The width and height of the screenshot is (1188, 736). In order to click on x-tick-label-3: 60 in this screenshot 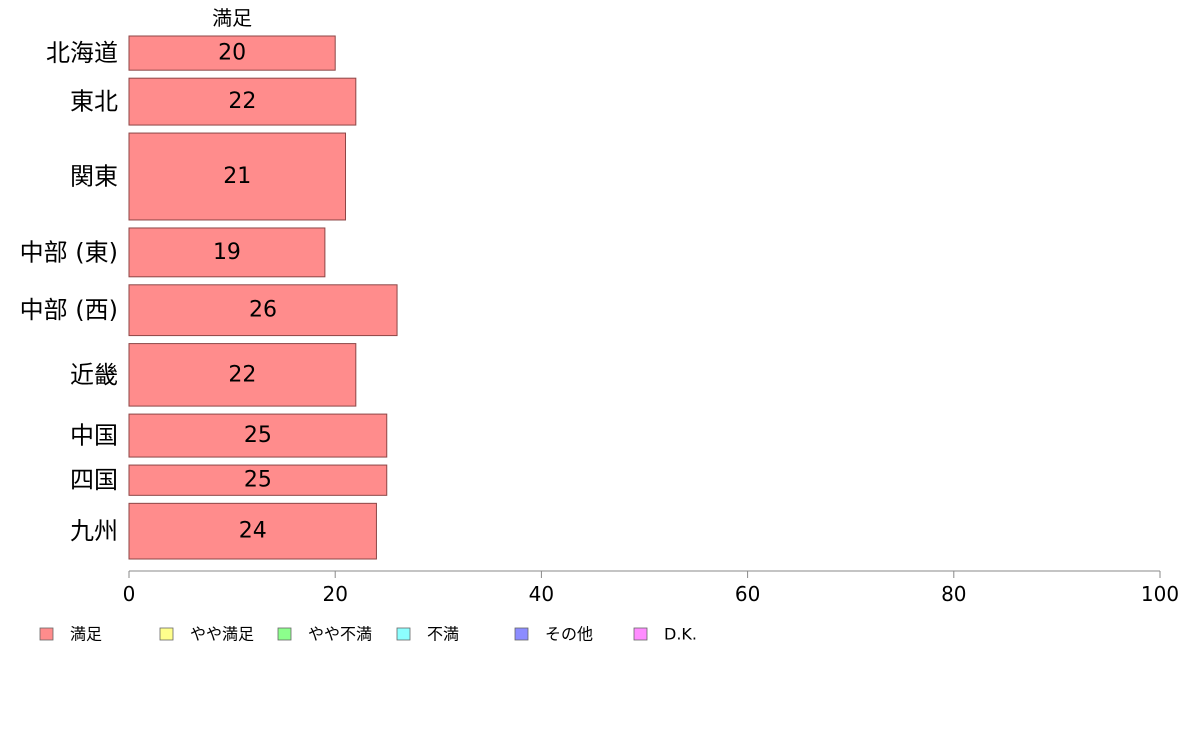, I will do `click(747, 594)`.